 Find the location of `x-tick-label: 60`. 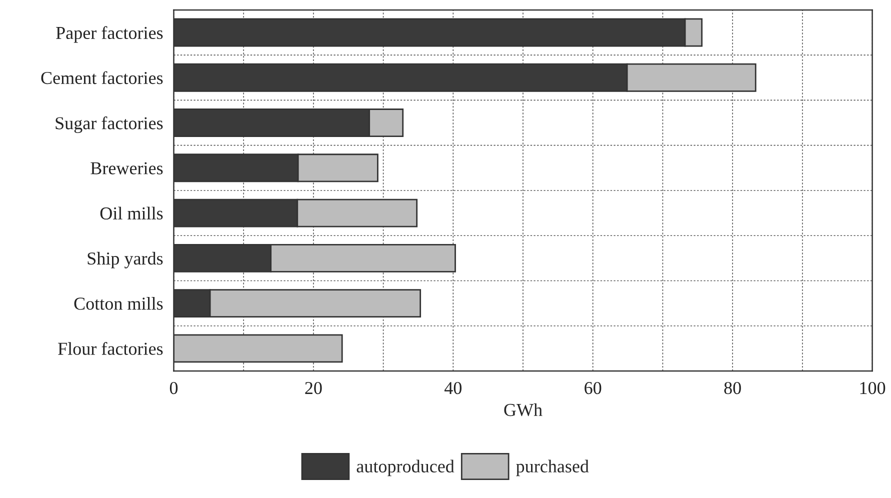

x-tick-label: 60 is located at coordinates (593, 388).